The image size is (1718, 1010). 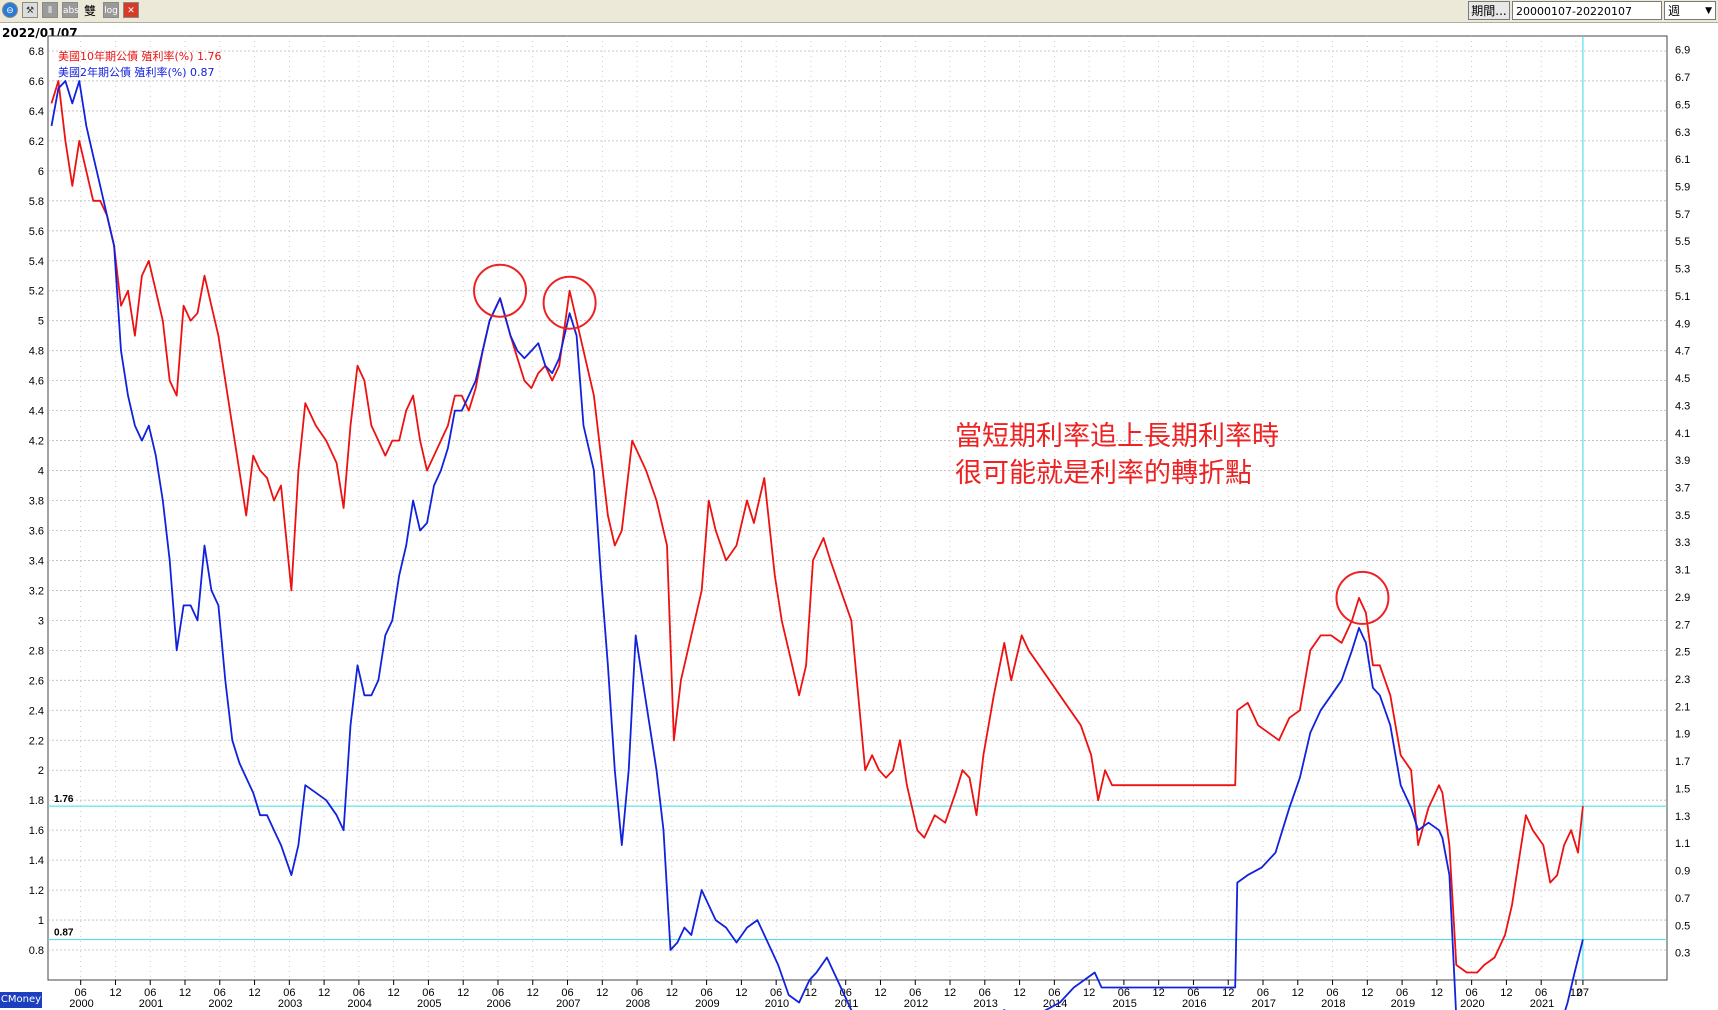 What do you see at coordinates (1103, 473) in the screenshot?
I see `annotation-line-2: 很可能就是利率的轉折點` at bounding box center [1103, 473].